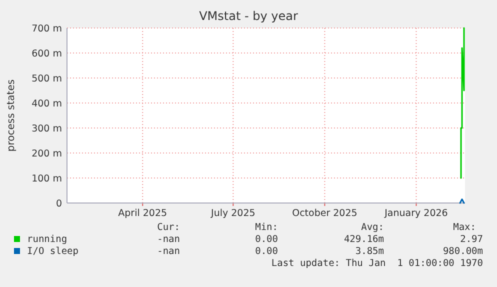 The image size is (497, 287). What do you see at coordinates (47, 104) in the screenshot?
I see `y-tick-label: 400 m` at bounding box center [47, 104].